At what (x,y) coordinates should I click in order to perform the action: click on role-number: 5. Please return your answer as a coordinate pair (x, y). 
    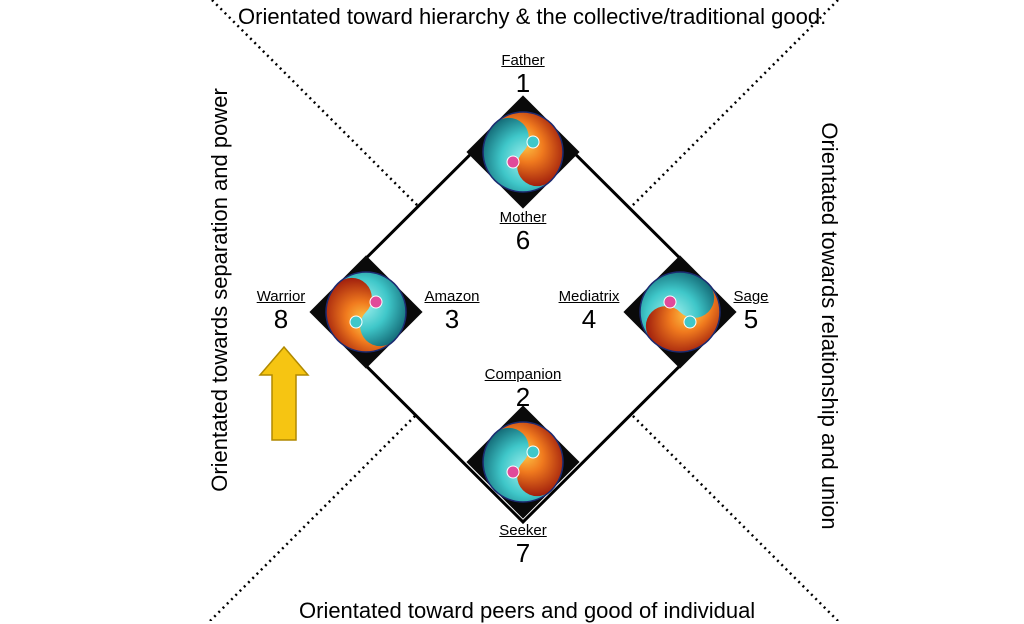
    Looking at the image, I should click on (751, 319).